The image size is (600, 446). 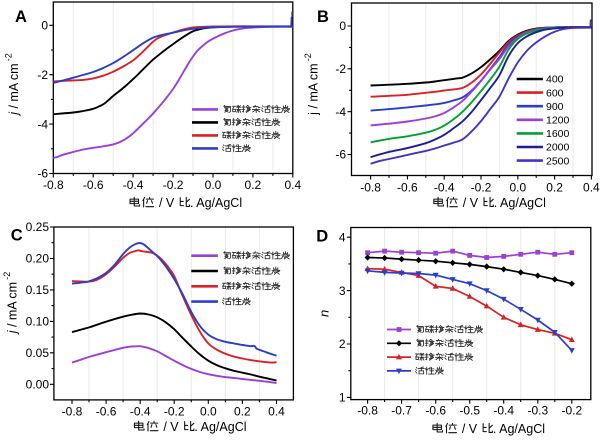 I want to click on svg-text: 900, so click(x=555, y=107).